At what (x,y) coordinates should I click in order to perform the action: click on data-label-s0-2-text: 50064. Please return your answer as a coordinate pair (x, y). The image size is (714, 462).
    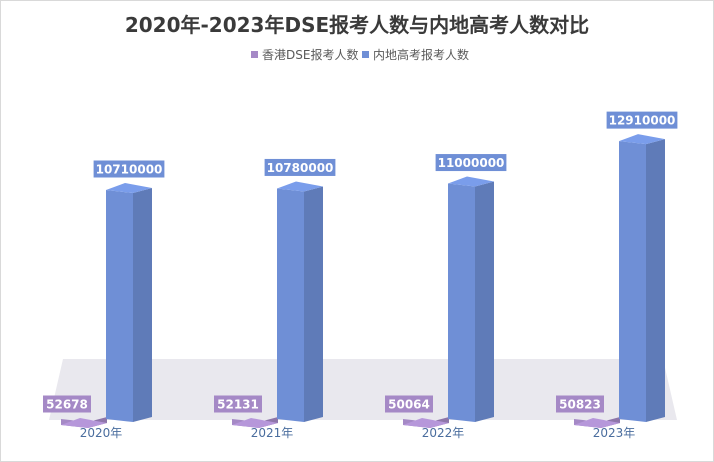
    Looking at the image, I should click on (409, 405).